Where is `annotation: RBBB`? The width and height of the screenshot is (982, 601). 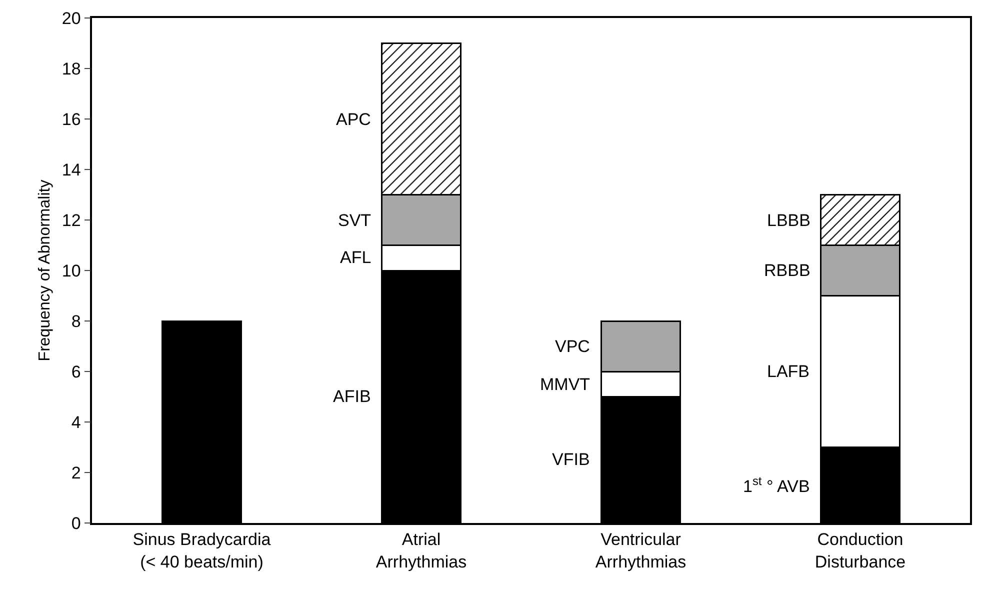
annotation: RBBB is located at coordinates (787, 270).